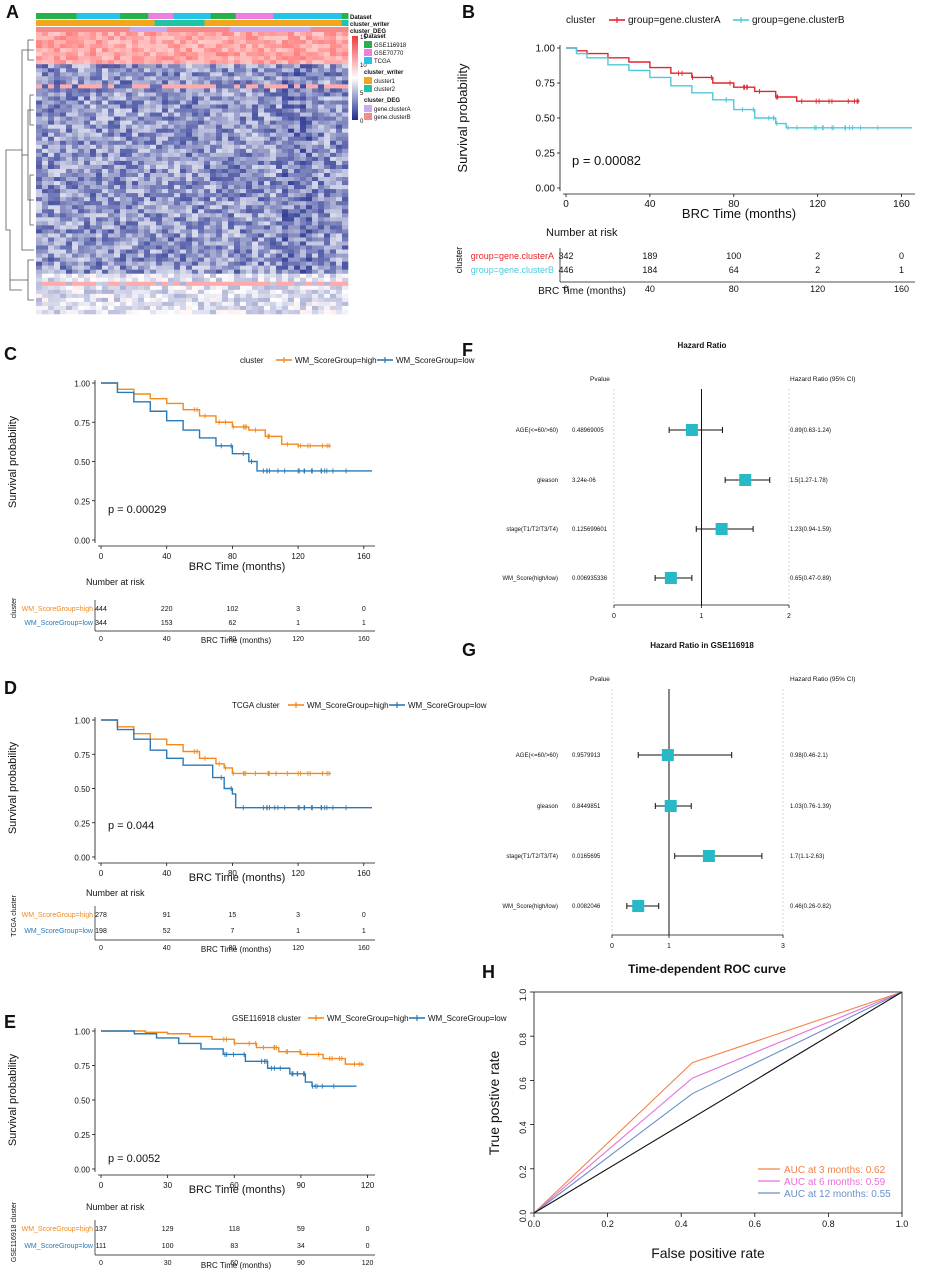  Describe the element at coordinates (364, 931) in the screenshot. I see `risk-value: 1` at that location.